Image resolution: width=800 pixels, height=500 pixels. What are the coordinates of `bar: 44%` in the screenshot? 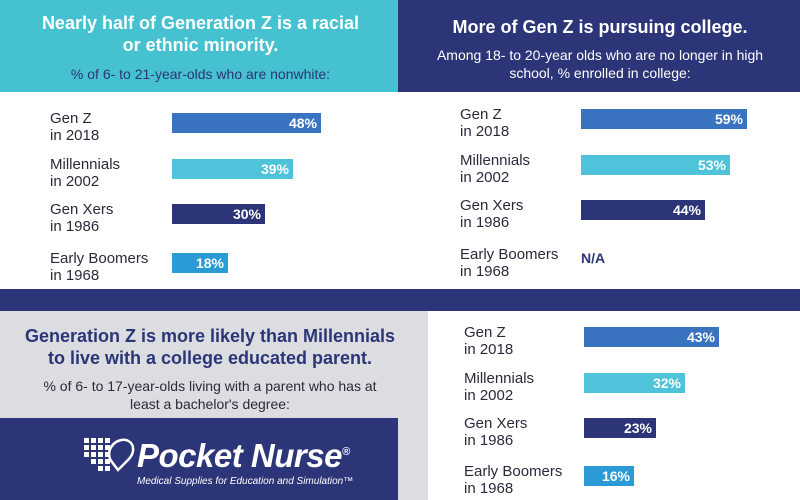 It's located at (643, 210).